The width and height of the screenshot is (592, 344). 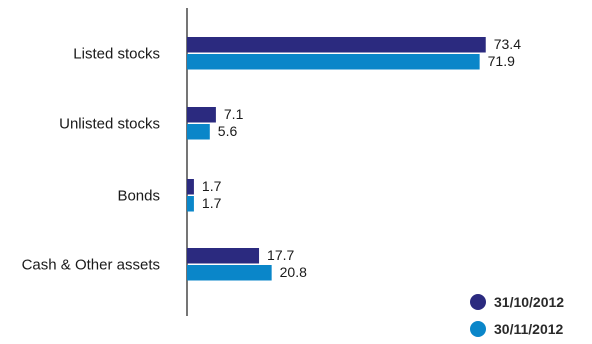 I want to click on value-label-bonds-series-2: 1.7, so click(x=212, y=203).